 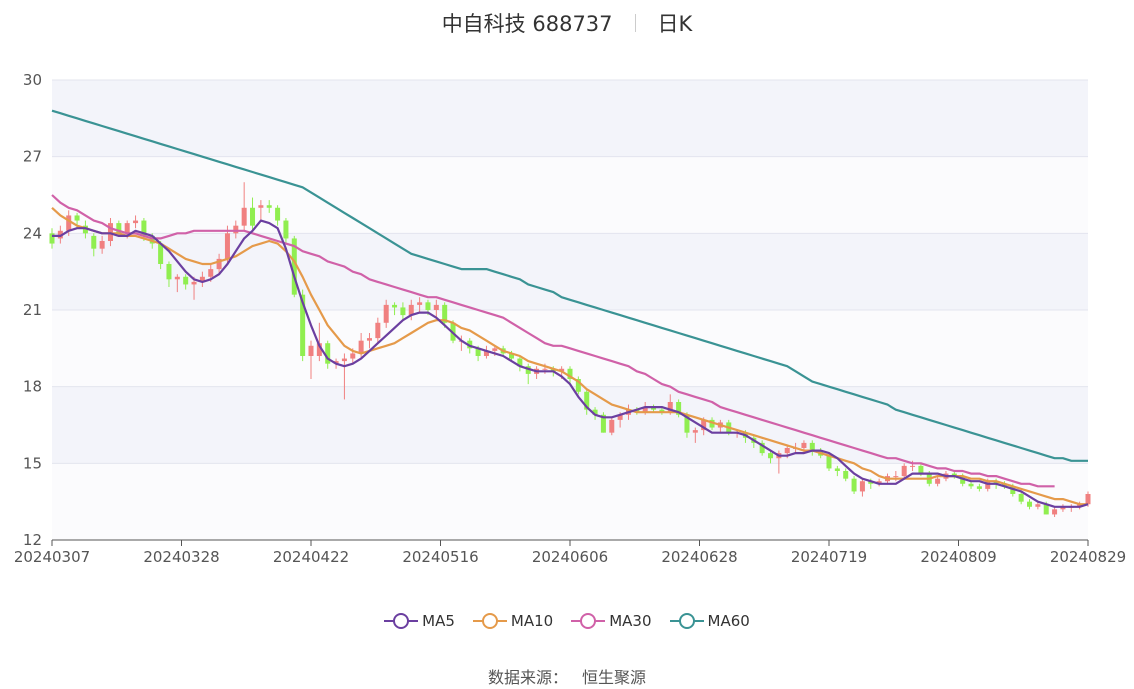 I want to click on x-tick-label: 20240628, so click(x=699, y=557).